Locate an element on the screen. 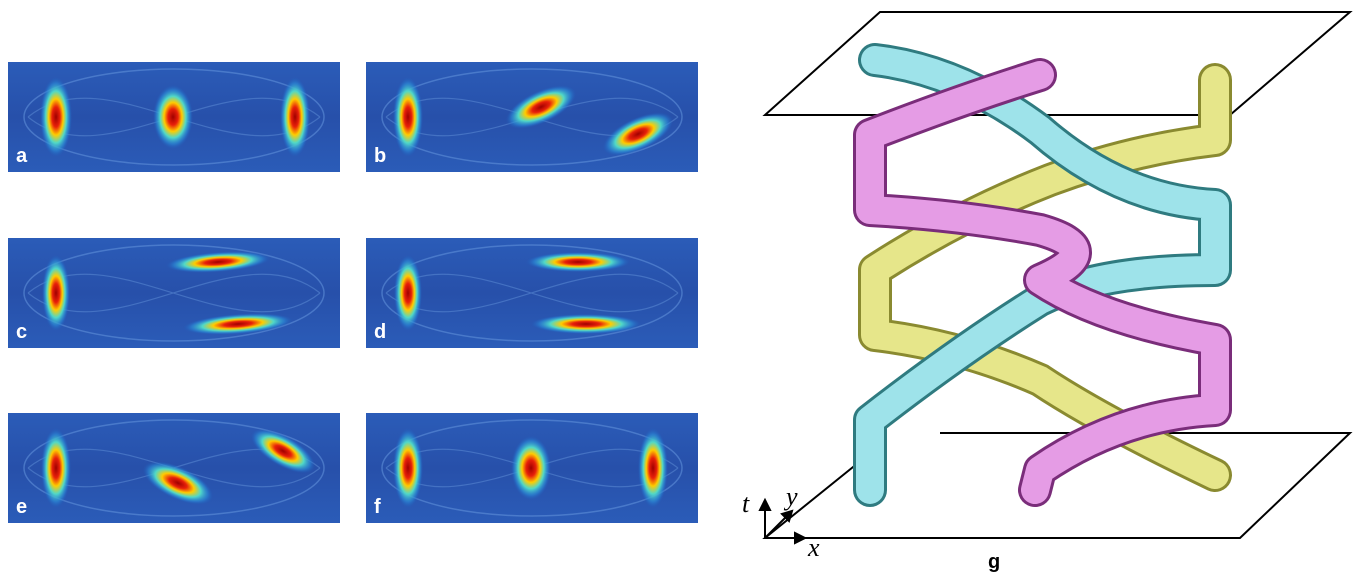 This screenshot has width=1354, height=573. top-plane is located at coordinates (1057, 63).